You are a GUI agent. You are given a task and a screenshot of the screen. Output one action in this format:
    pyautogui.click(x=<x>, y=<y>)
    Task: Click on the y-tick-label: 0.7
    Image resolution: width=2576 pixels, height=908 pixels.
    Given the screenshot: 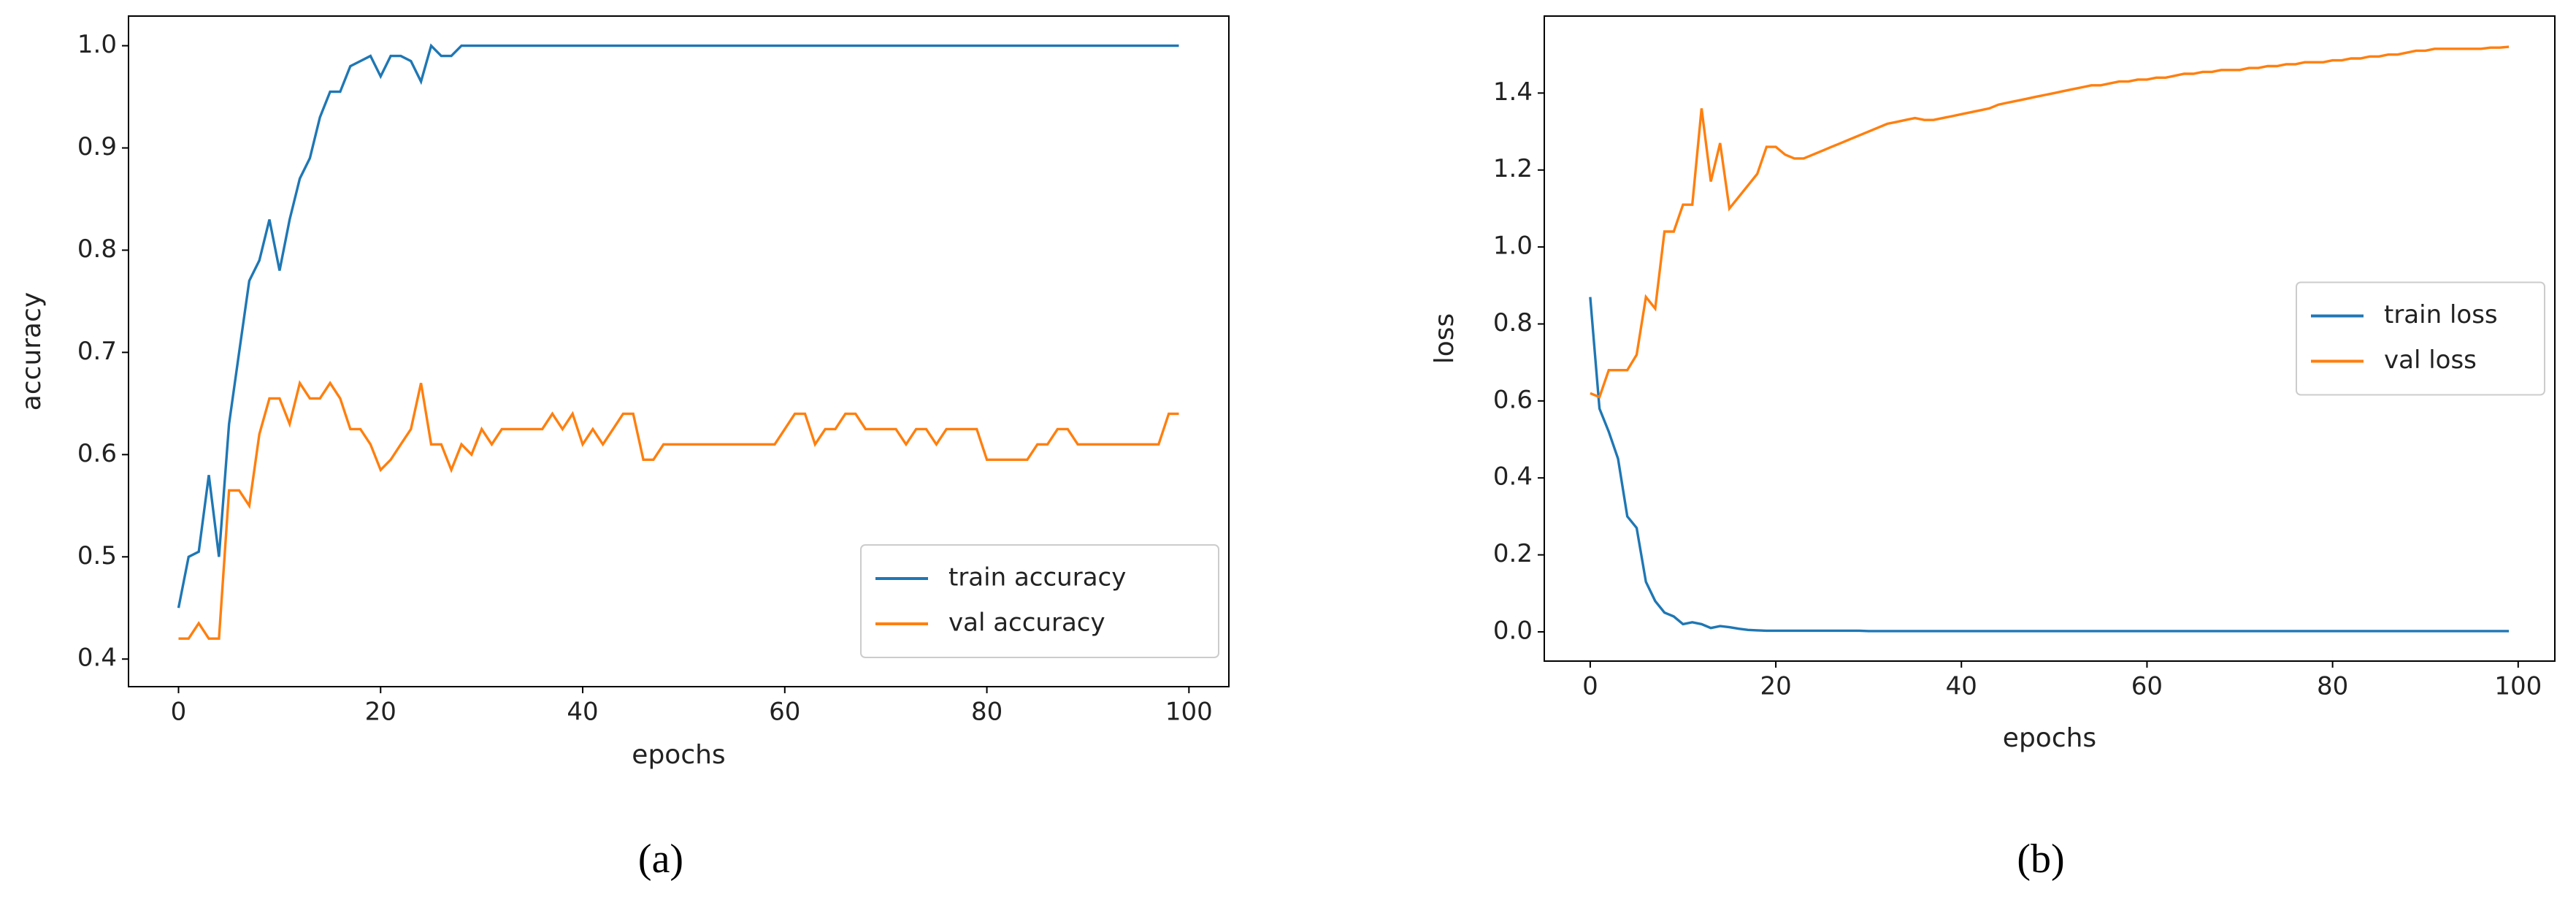 What is the action you would take?
    pyautogui.click(x=97, y=351)
    